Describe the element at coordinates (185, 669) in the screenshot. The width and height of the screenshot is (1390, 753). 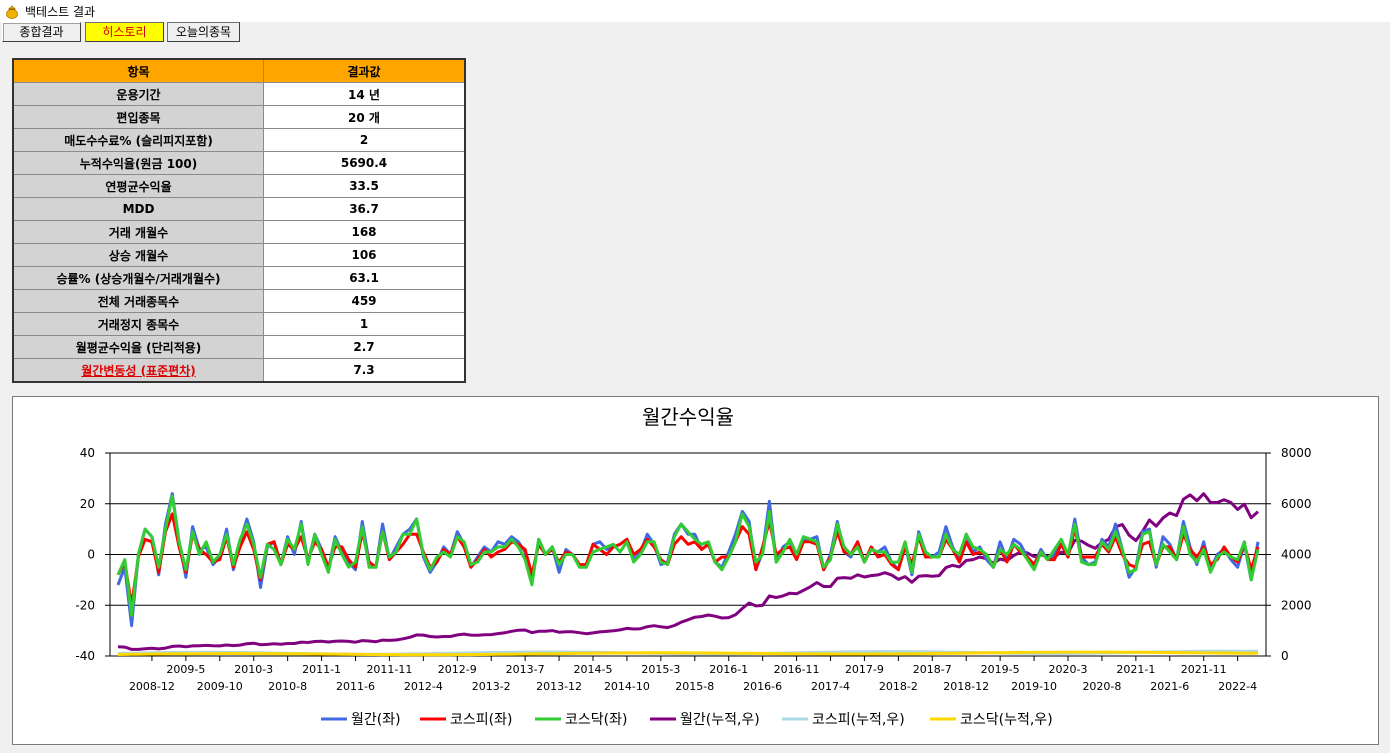
I see `x-tick-label: 2009-5` at that location.